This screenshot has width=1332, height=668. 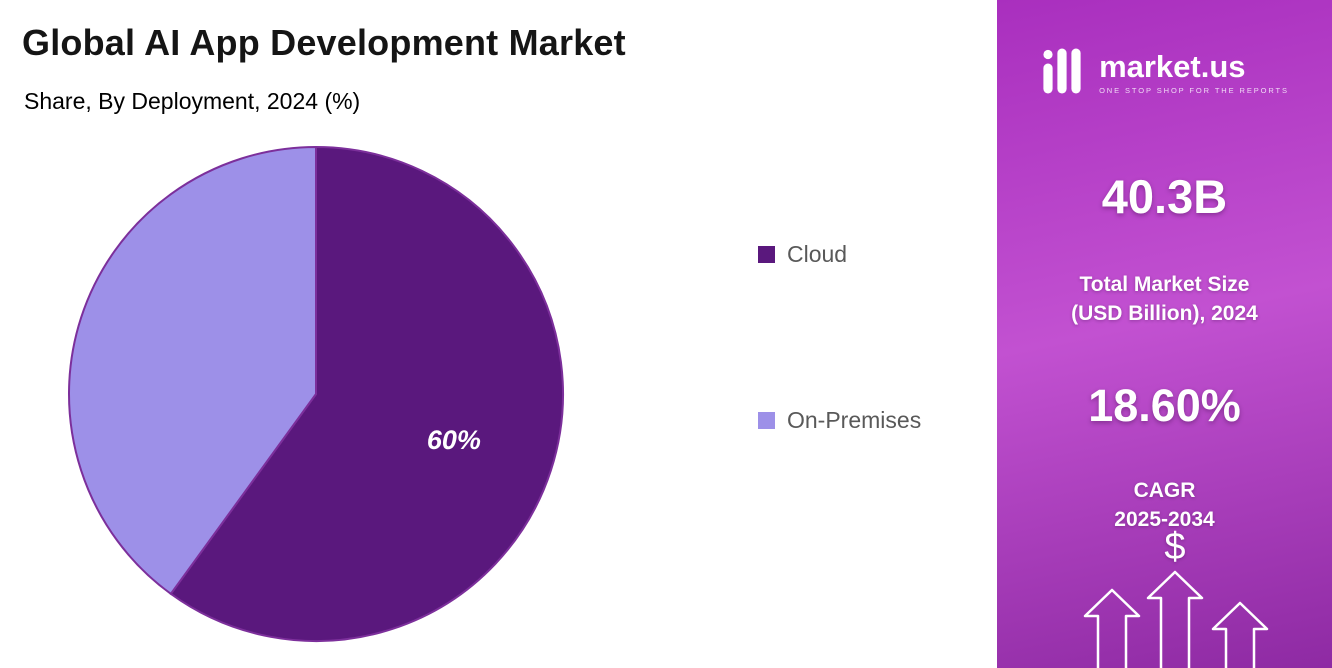 I want to click on legend-label-on-premises: On-Premises, so click(x=854, y=420).